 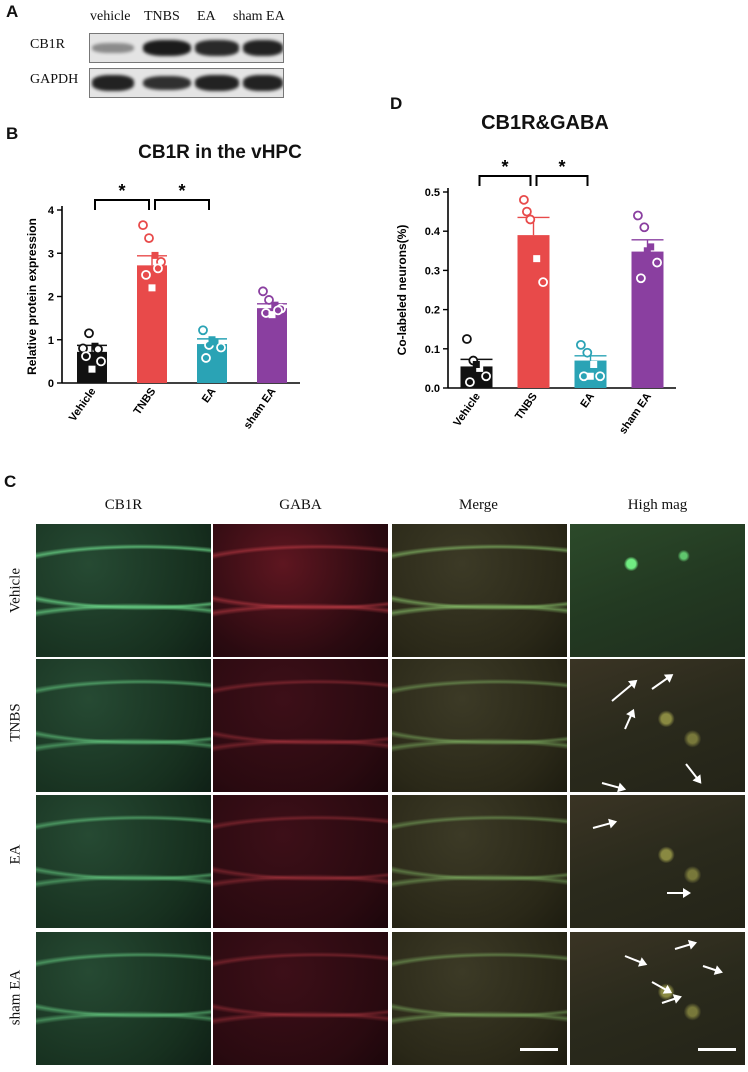 I want to click on chart-d-category-label: Vehicle, so click(x=467, y=410).